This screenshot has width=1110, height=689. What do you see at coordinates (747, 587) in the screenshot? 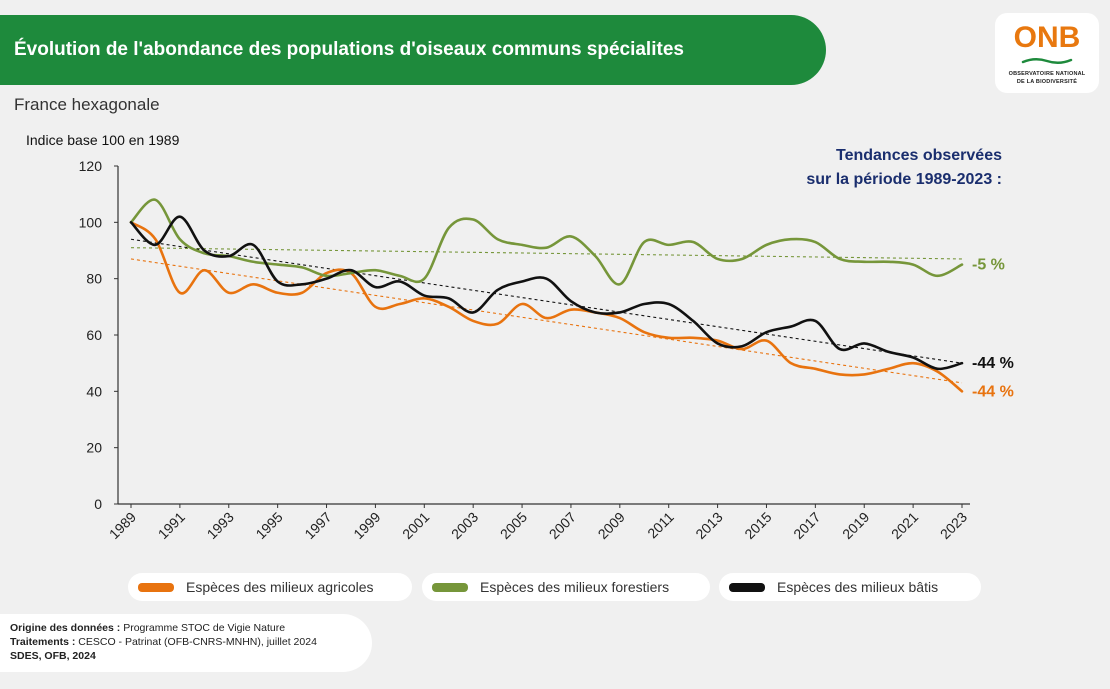
I see `legend-swatch-bati` at bounding box center [747, 587].